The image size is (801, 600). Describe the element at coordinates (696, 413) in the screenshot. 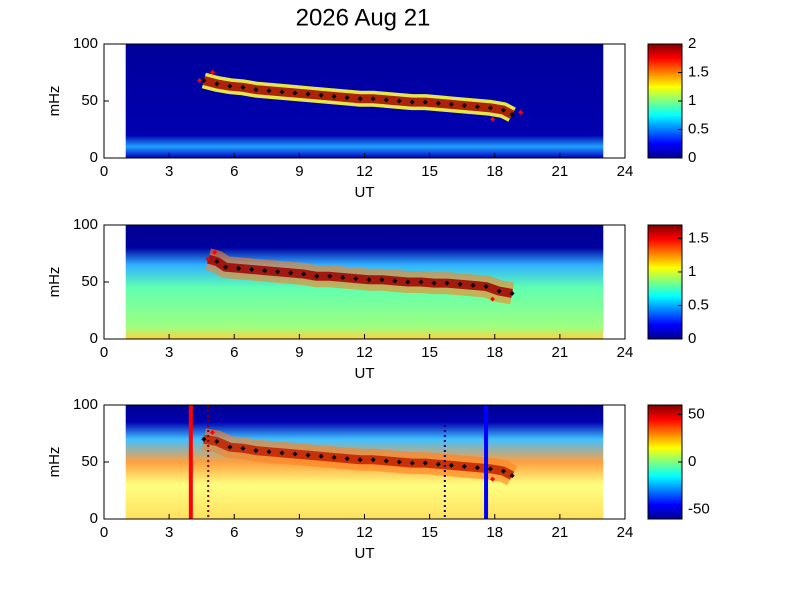

I see `colorbar-tick-label: 50` at that location.